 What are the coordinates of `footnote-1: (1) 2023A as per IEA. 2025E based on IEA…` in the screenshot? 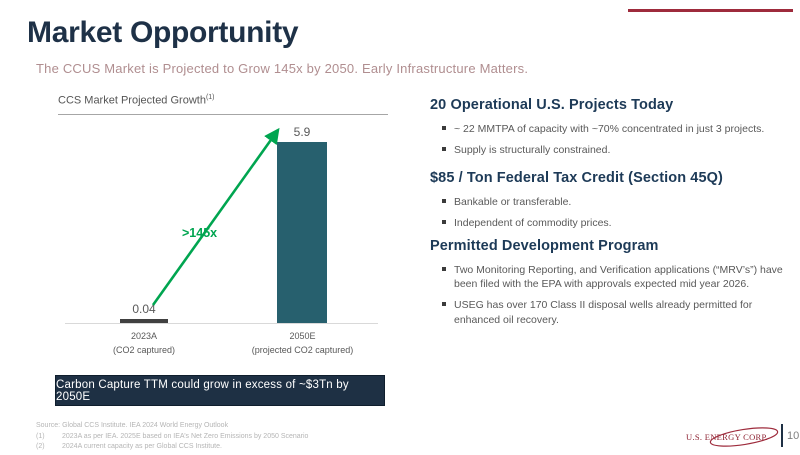 It's located at (172, 437).